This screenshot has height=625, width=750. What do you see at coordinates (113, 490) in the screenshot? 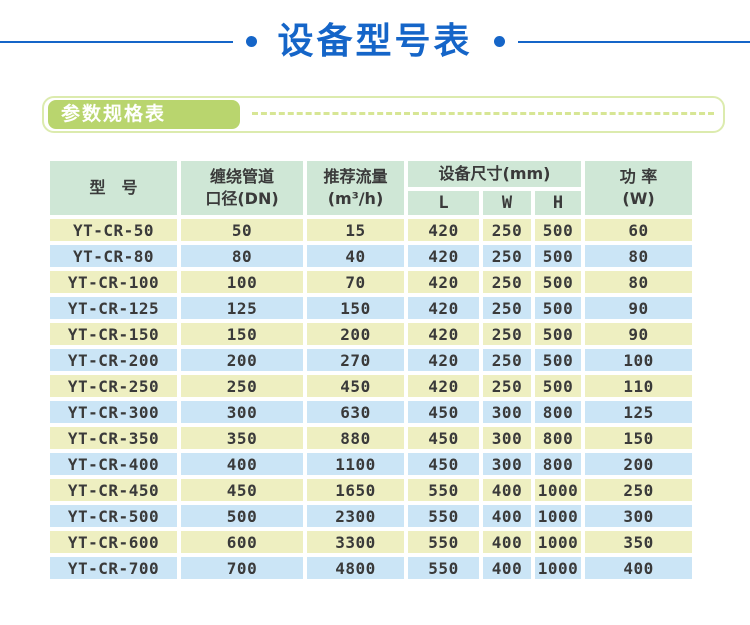
I see `cell-model: YT-CR-450` at bounding box center [113, 490].